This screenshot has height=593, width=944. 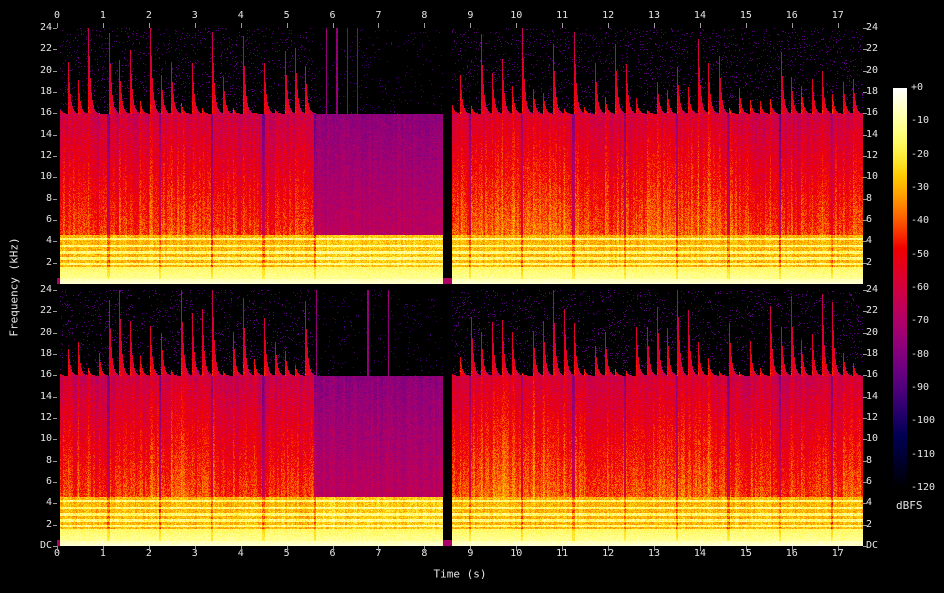 I want to click on time-tick-label-top: 10, so click(x=516, y=15).